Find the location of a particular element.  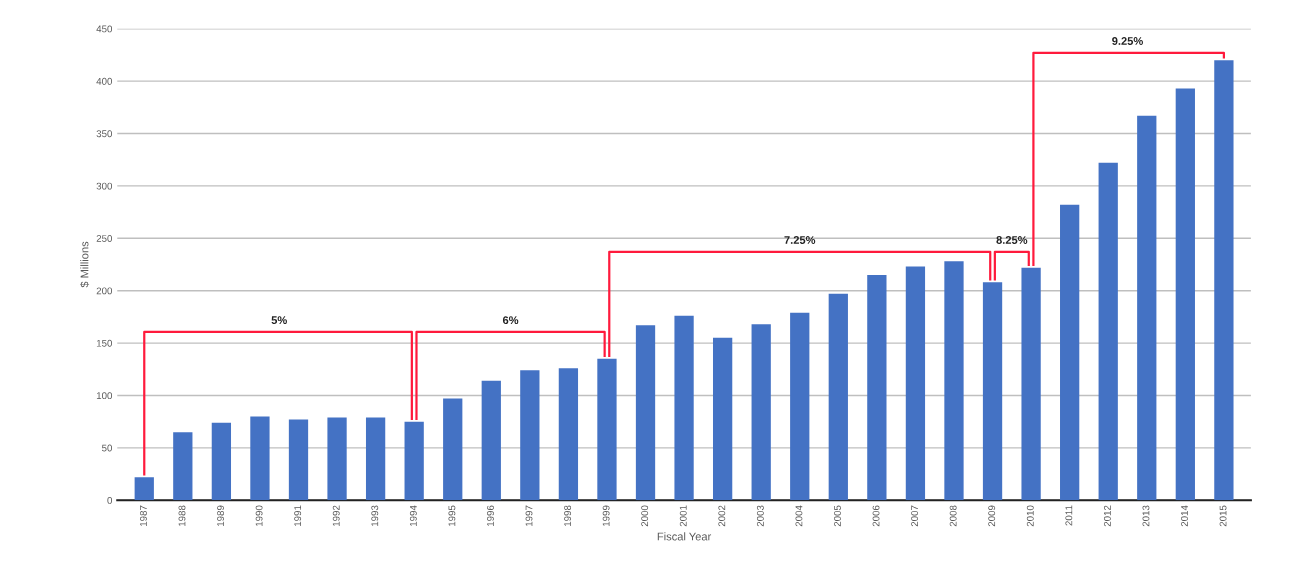

x-tick-label: 1989 is located at coordinates (220, 515).